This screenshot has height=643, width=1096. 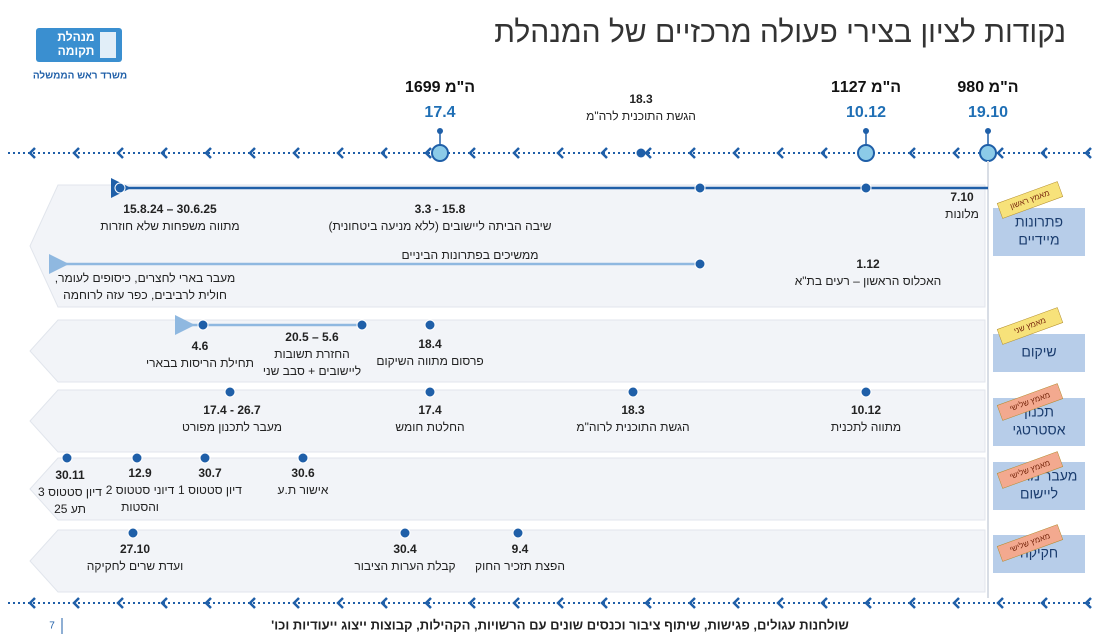 I want to click on event-date: 7.10, so click(x=962, y=197).